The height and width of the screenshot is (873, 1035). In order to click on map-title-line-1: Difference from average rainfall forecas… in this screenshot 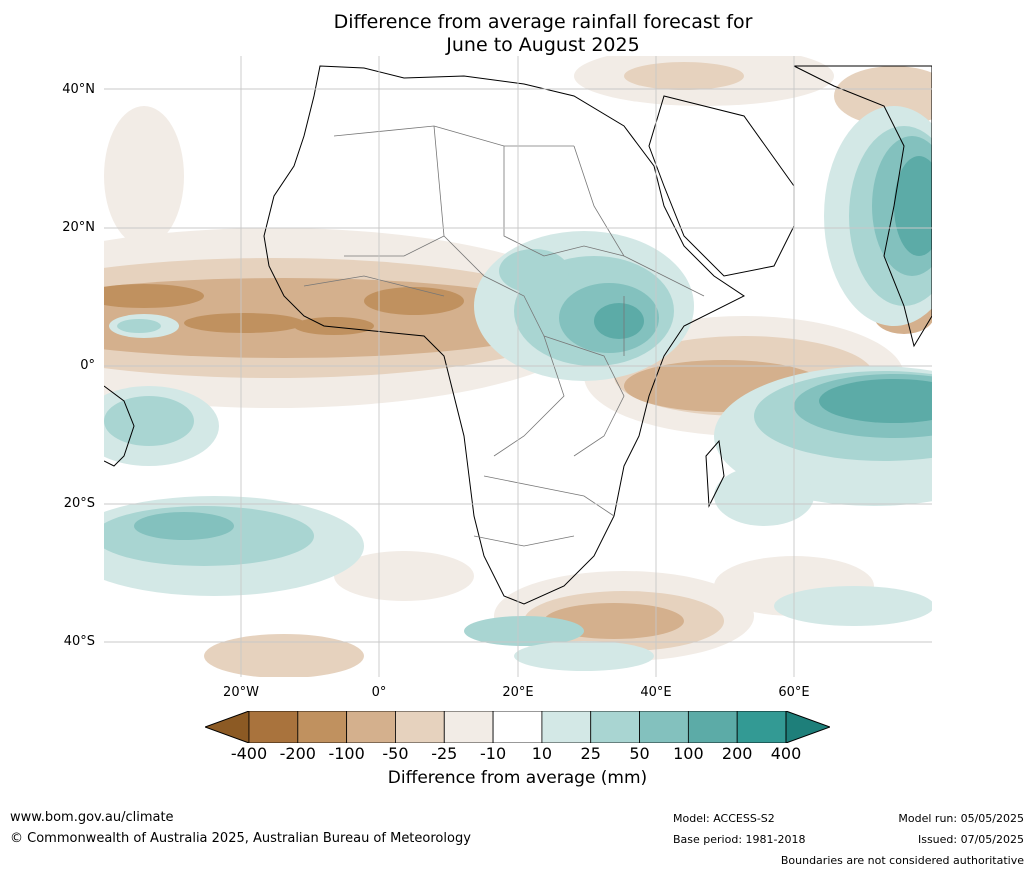, I will do `click(543, 22)`.